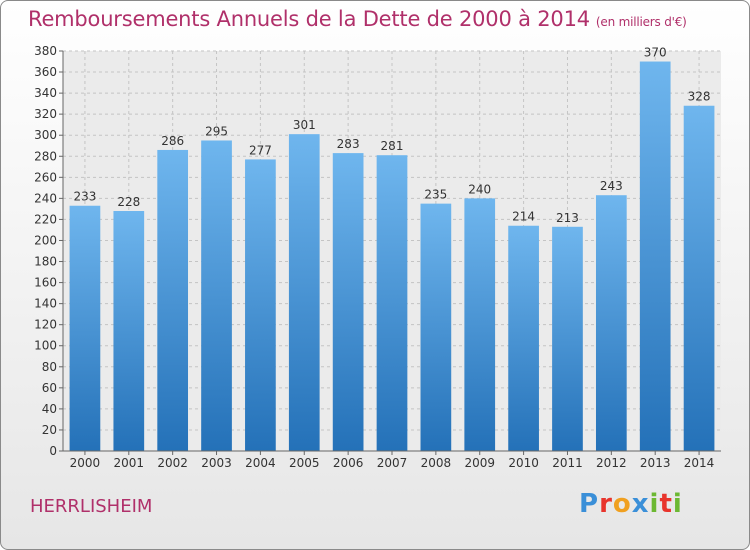 The height and width of the screenshot is (550, 750). What do you see at coordinates (611, 323) in the screenshot?
I see `bar-2012` at bounding box center [611, 323].